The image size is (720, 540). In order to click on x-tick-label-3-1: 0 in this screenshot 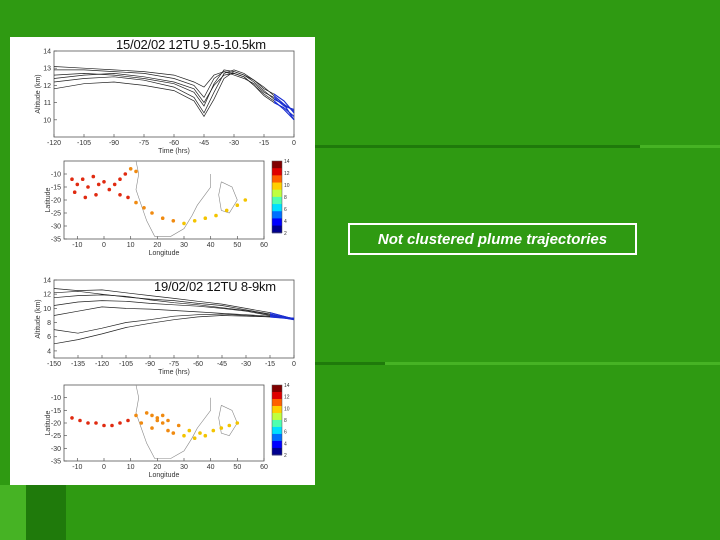, I will do `click(104, 467)`.